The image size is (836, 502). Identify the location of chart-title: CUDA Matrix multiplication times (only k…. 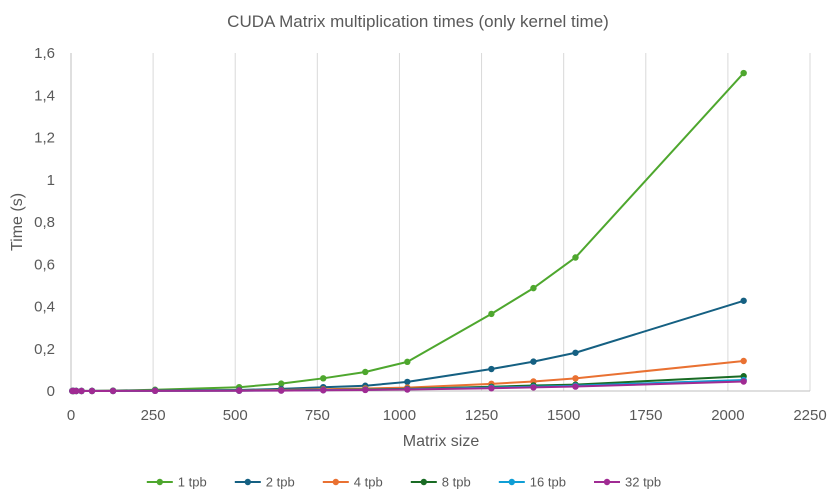
(418, 21).